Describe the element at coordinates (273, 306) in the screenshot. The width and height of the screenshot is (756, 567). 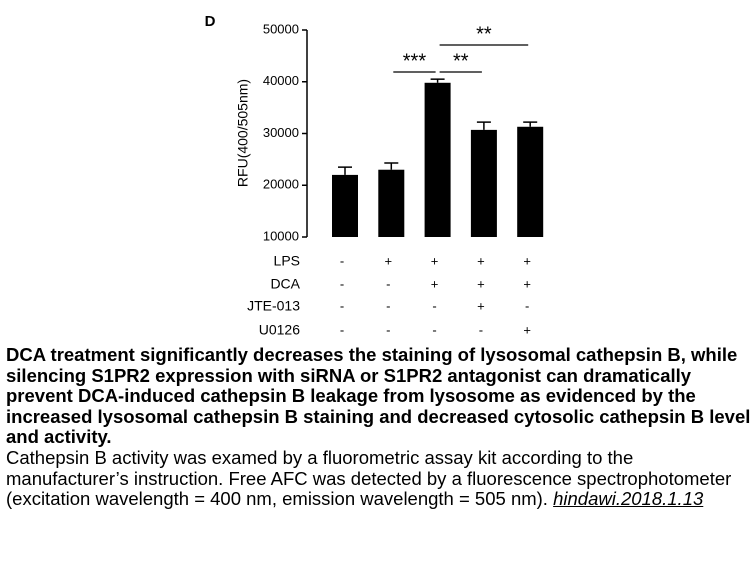
I see `treatment-label: JTE-013` at that location.